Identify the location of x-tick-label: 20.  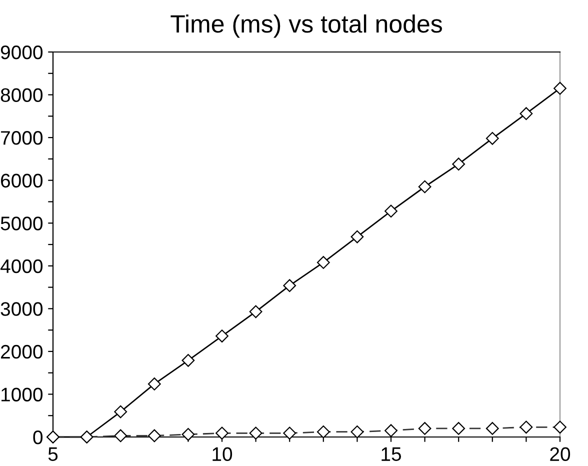
(560, 454).